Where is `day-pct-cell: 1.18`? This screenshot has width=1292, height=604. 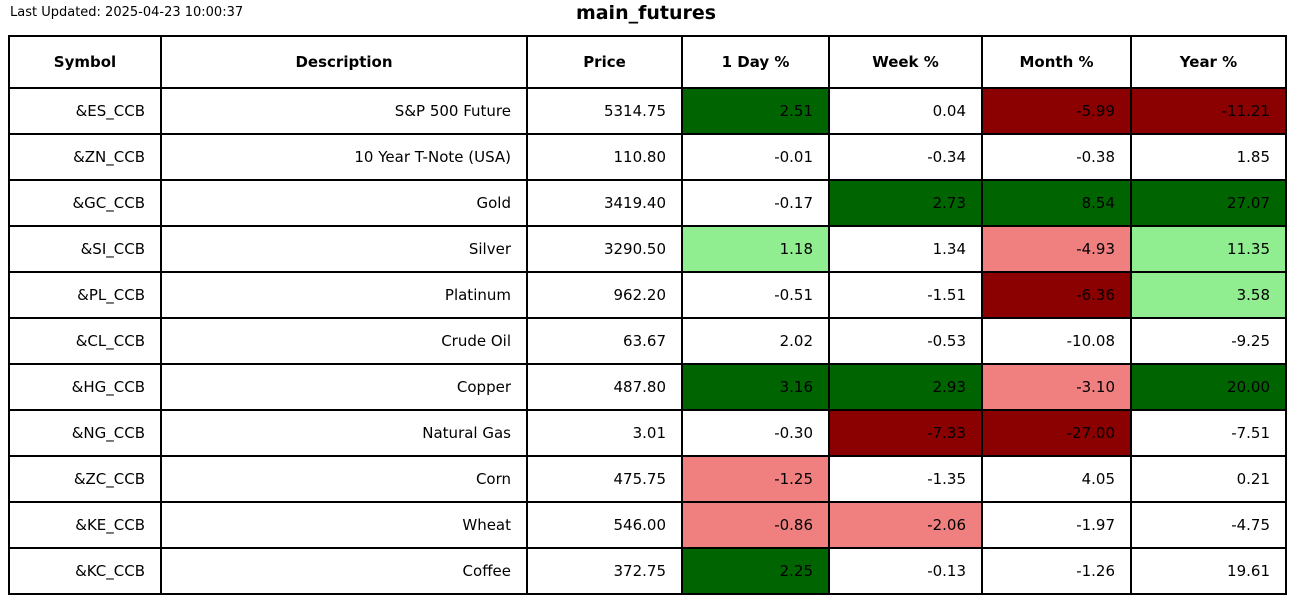
day-pct-cell: 1.18 is located at coordinates (755, 249).